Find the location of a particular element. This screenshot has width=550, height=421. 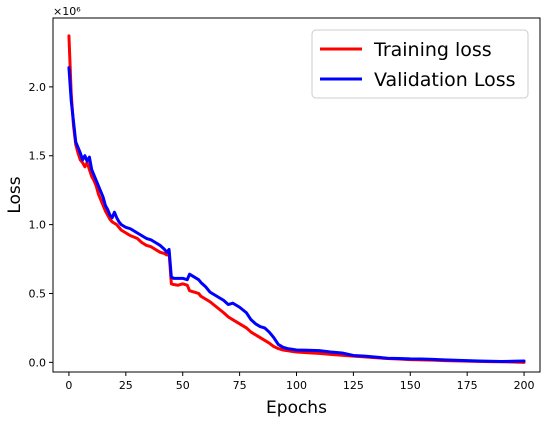

y-tick-label: 1.5 is located at coordinates (38, 156).